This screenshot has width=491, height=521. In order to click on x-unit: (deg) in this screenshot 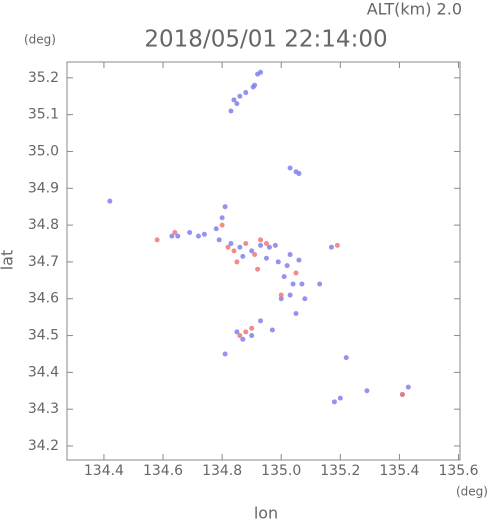, I will do `click(472, 492)`.